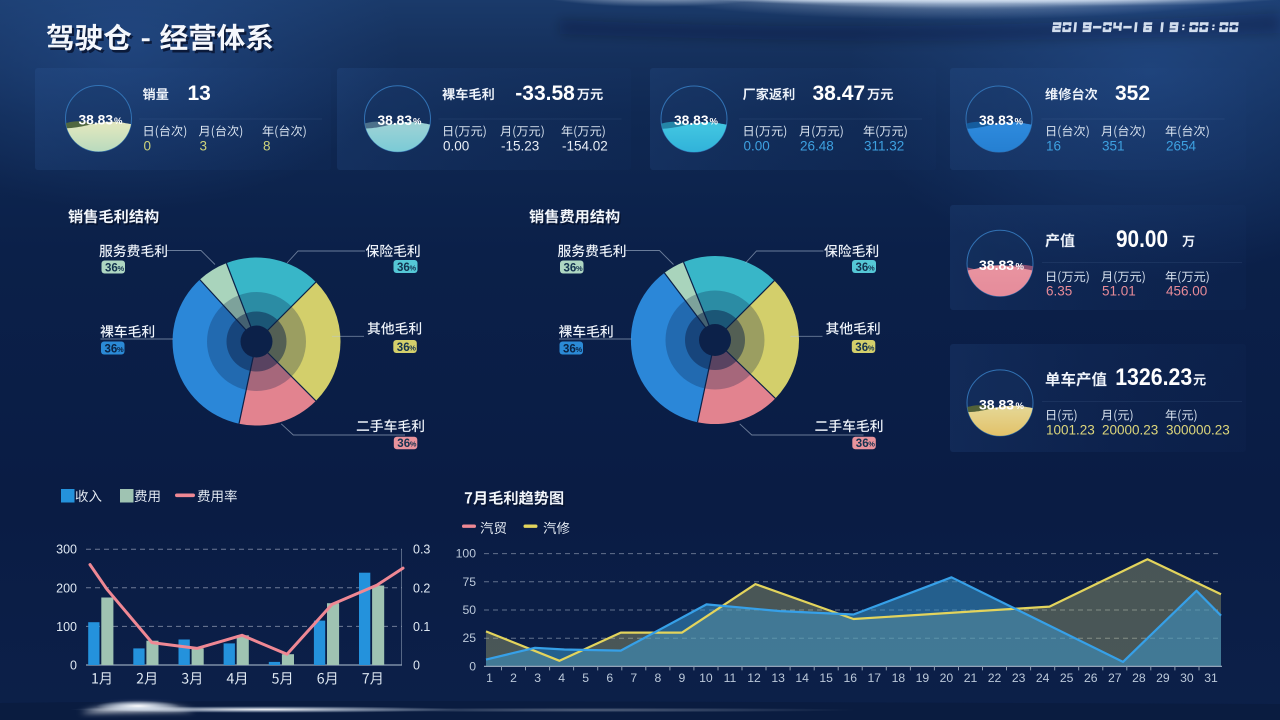 The image size is (1280, 720). What do you see at coordinates (66, 588) in the screenshot?
I see `svg-text: 200` at bounding box center [66, 588].